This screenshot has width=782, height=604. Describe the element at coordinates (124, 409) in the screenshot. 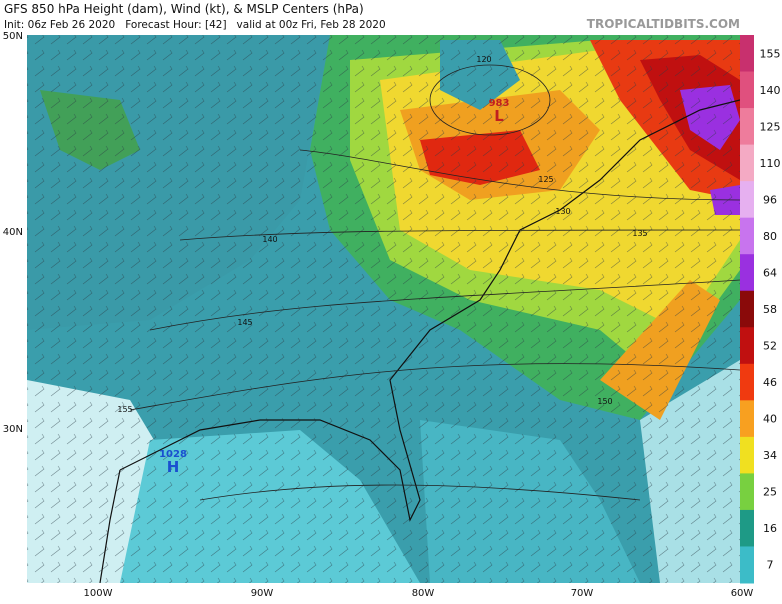

I see `contour-label: 155` at that location.